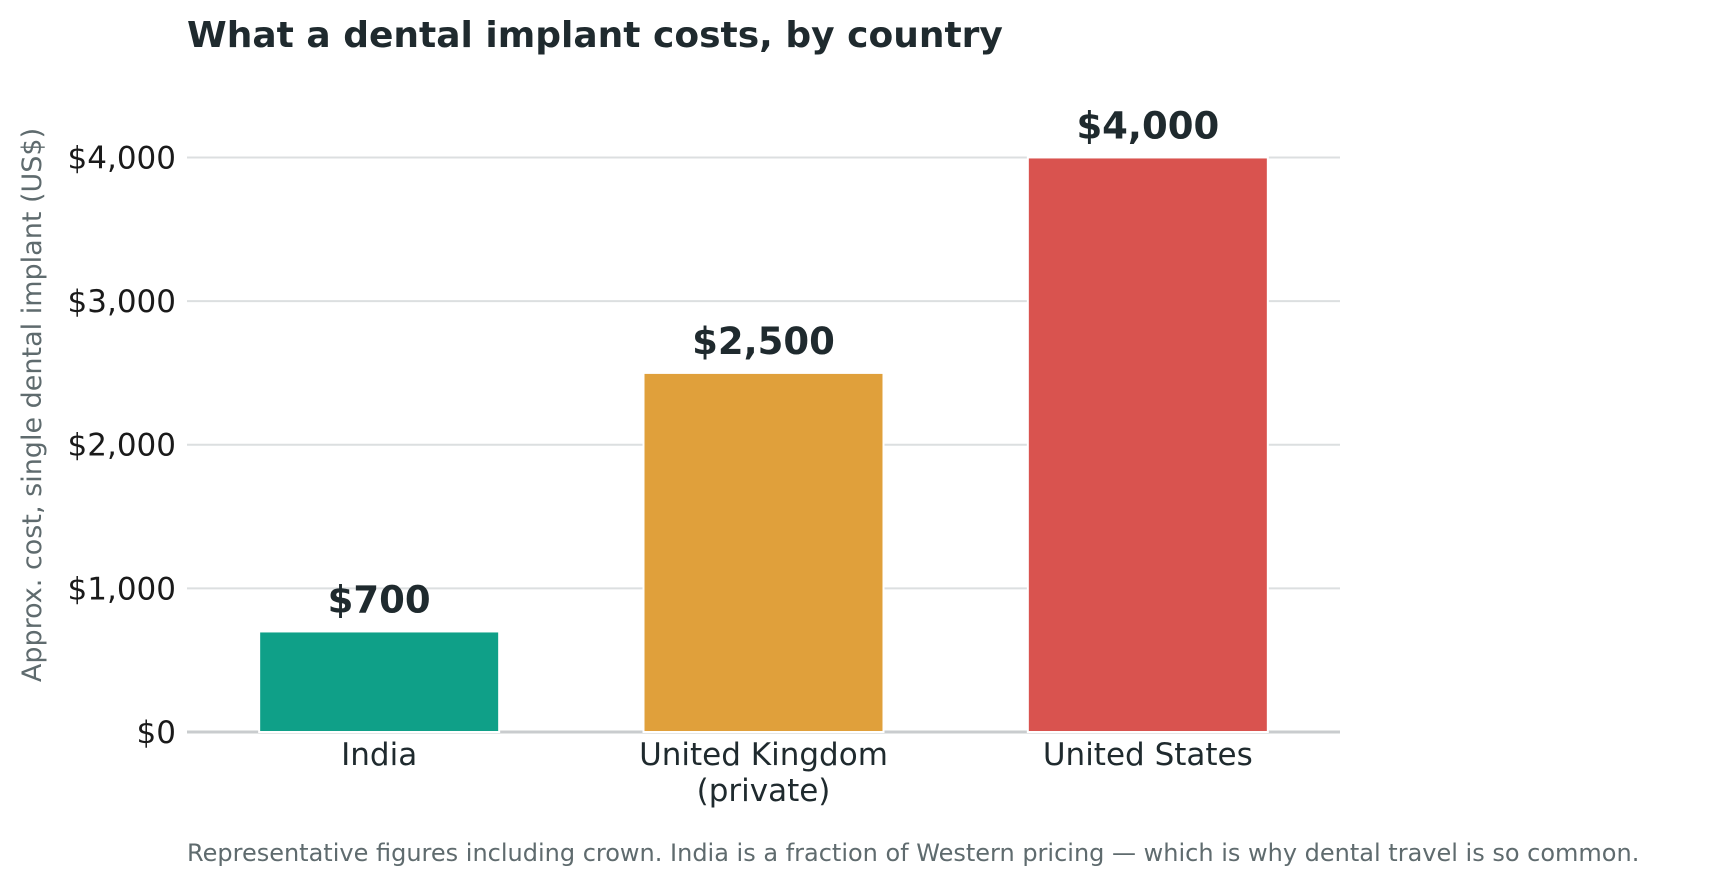  I want to click on x-tick-label: United Kingdom, so click(763, 755).